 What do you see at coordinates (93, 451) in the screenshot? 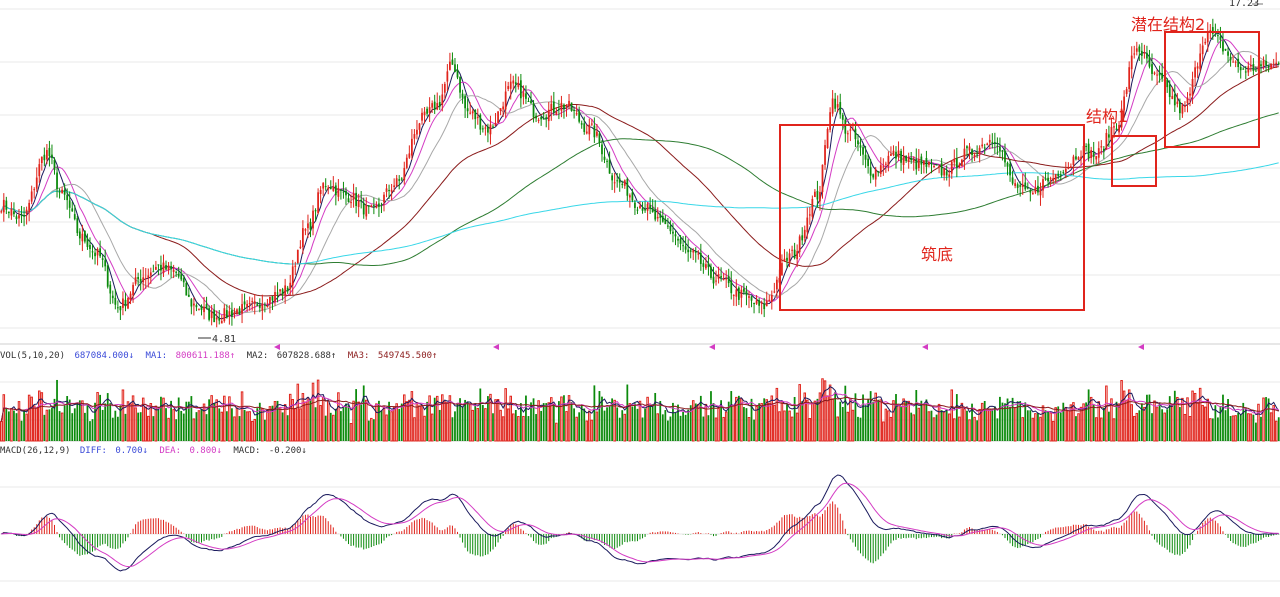
I see `diff-label: DIFF:` at bounding box center [93, 451].